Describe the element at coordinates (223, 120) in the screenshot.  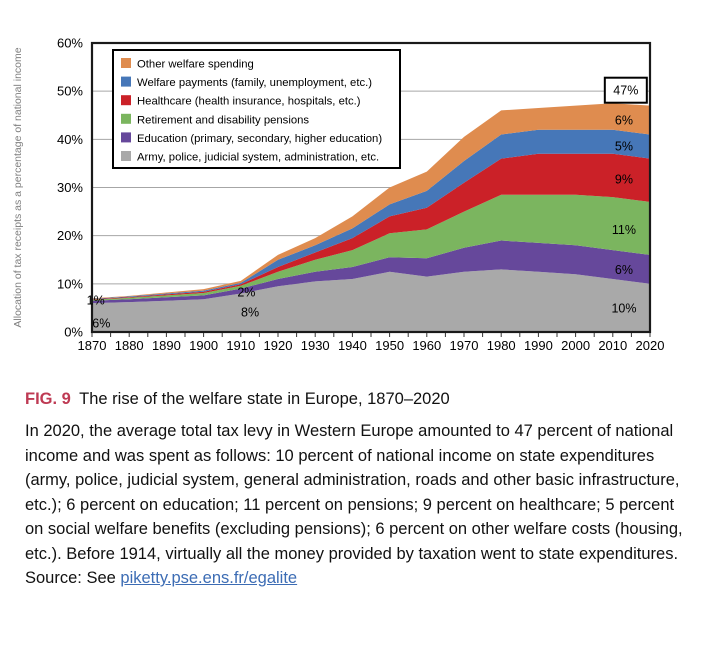
I see `legend-label-pensions: Retirement and disability pensions` at that location.